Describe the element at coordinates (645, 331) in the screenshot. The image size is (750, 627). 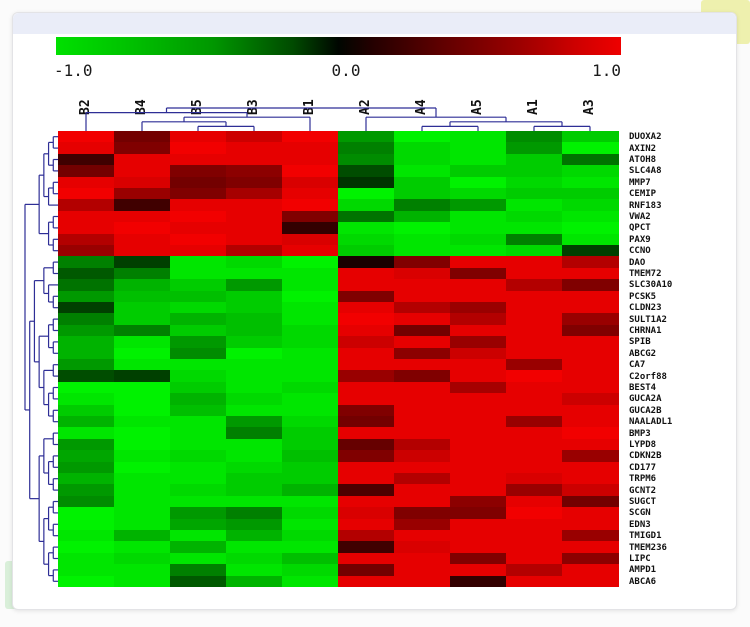
I see `gene-label: CHRNA1` at that location.